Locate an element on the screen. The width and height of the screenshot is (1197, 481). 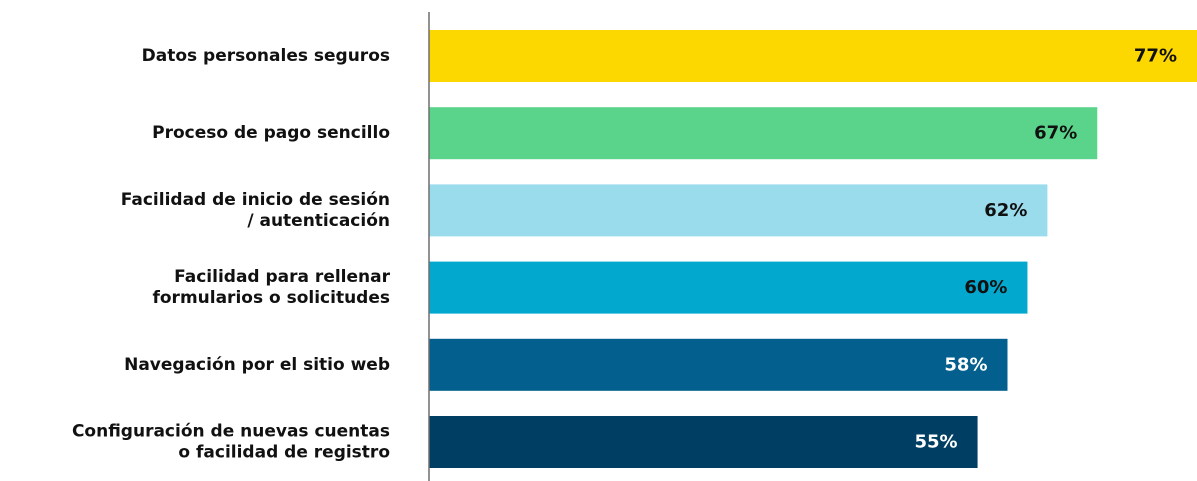
category-label-3-line-0: Facilidad para rellenar is located at coordinates (282, 277).